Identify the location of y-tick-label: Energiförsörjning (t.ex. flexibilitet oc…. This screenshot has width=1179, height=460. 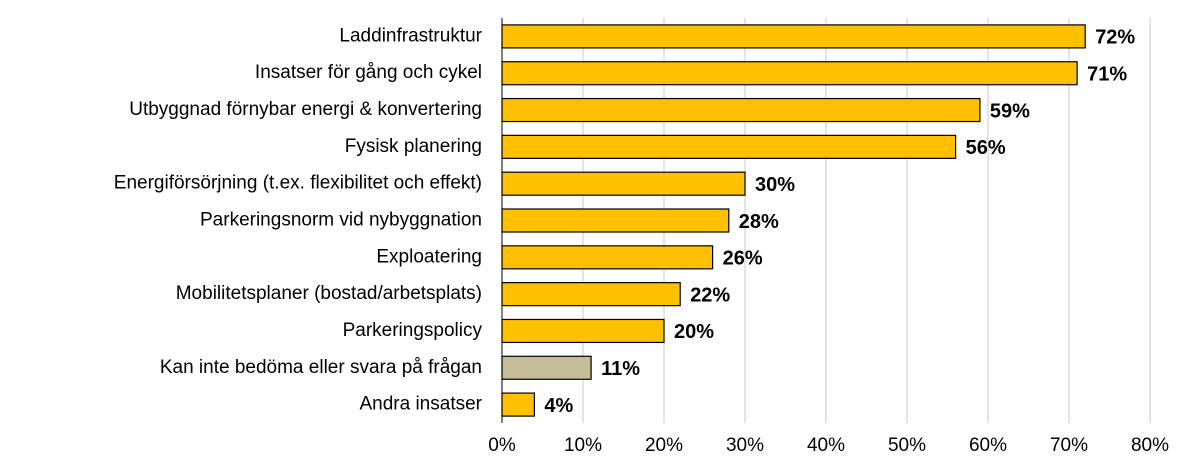
(298, 183).